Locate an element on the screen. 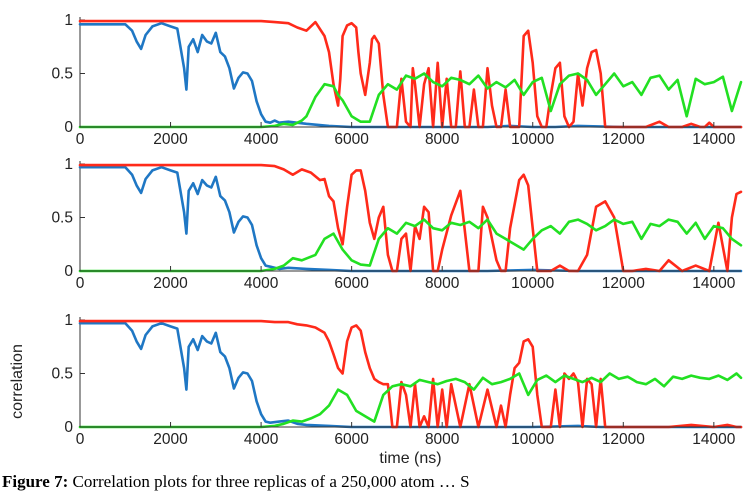  caption-label: Figure 7: is located at coordinates (35, 481).